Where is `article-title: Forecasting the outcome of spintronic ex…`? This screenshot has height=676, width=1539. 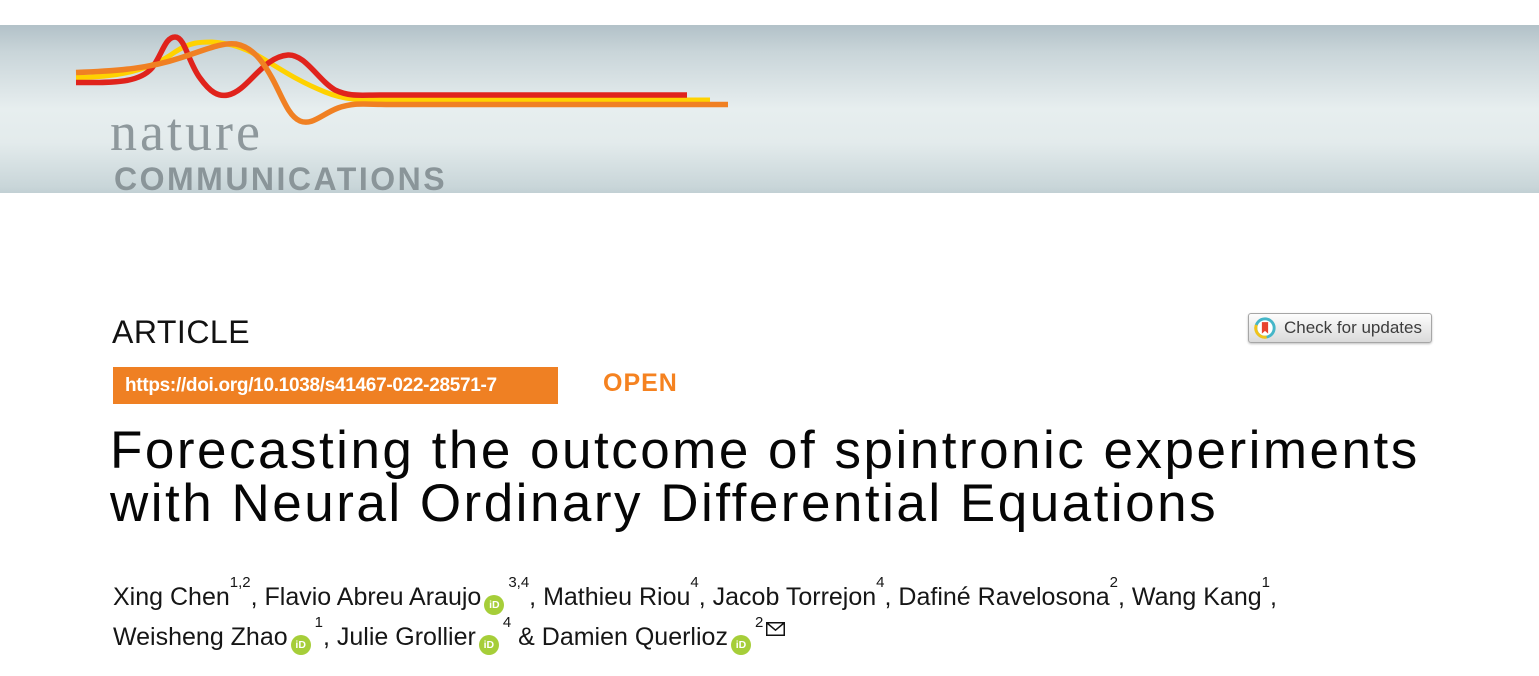 article-title: Forecasting the outcome of spintronic ex… is located at coordinates (765, 477).